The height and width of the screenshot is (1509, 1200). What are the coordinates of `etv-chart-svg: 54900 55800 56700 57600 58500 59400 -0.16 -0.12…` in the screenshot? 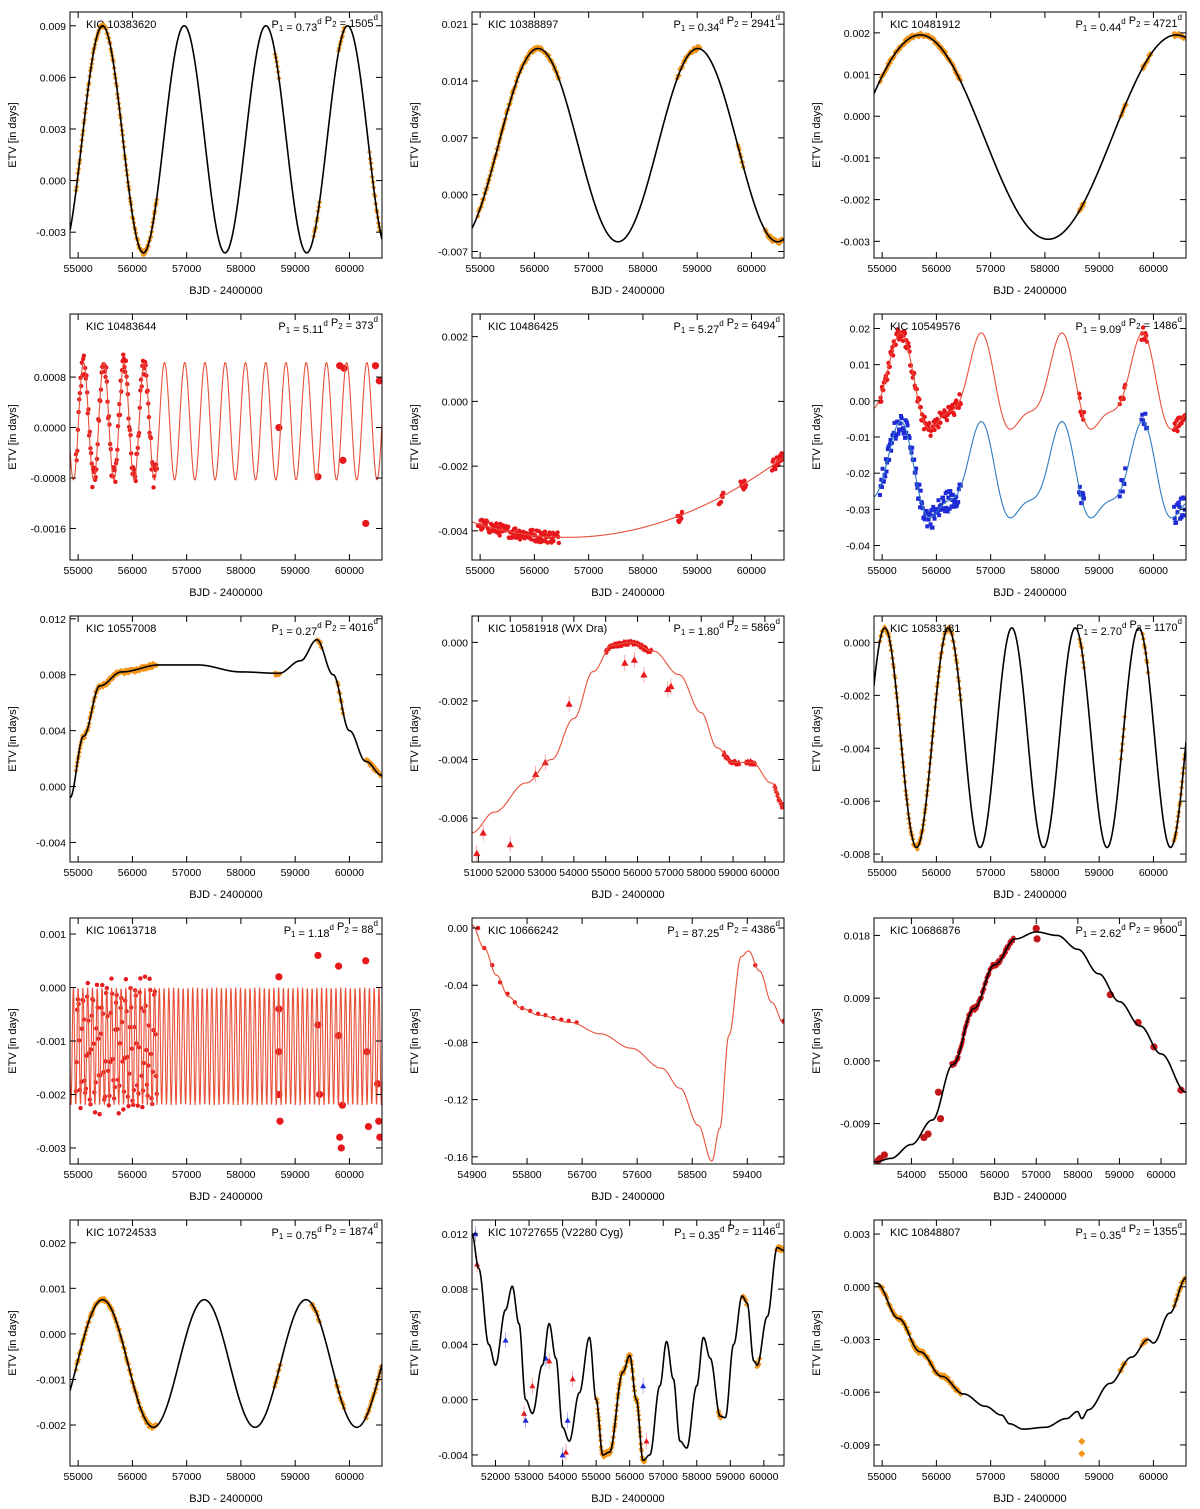 It's located at (597, 1060).